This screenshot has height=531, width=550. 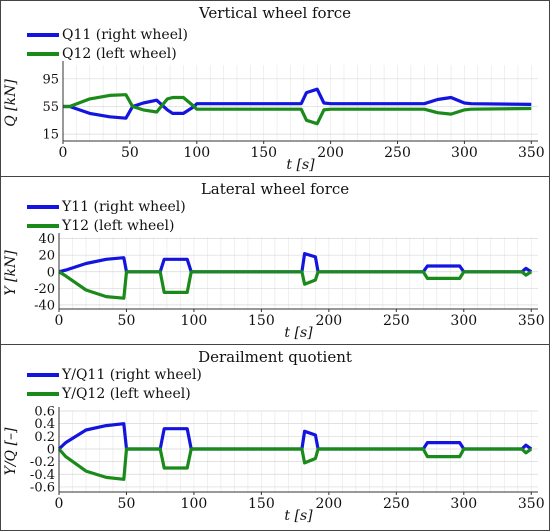 What do you see at coordinates (132, 374) in the screenshot?
I see `legend-label: Y/Q11 (right wheel)` at bounding box center [132, 374].